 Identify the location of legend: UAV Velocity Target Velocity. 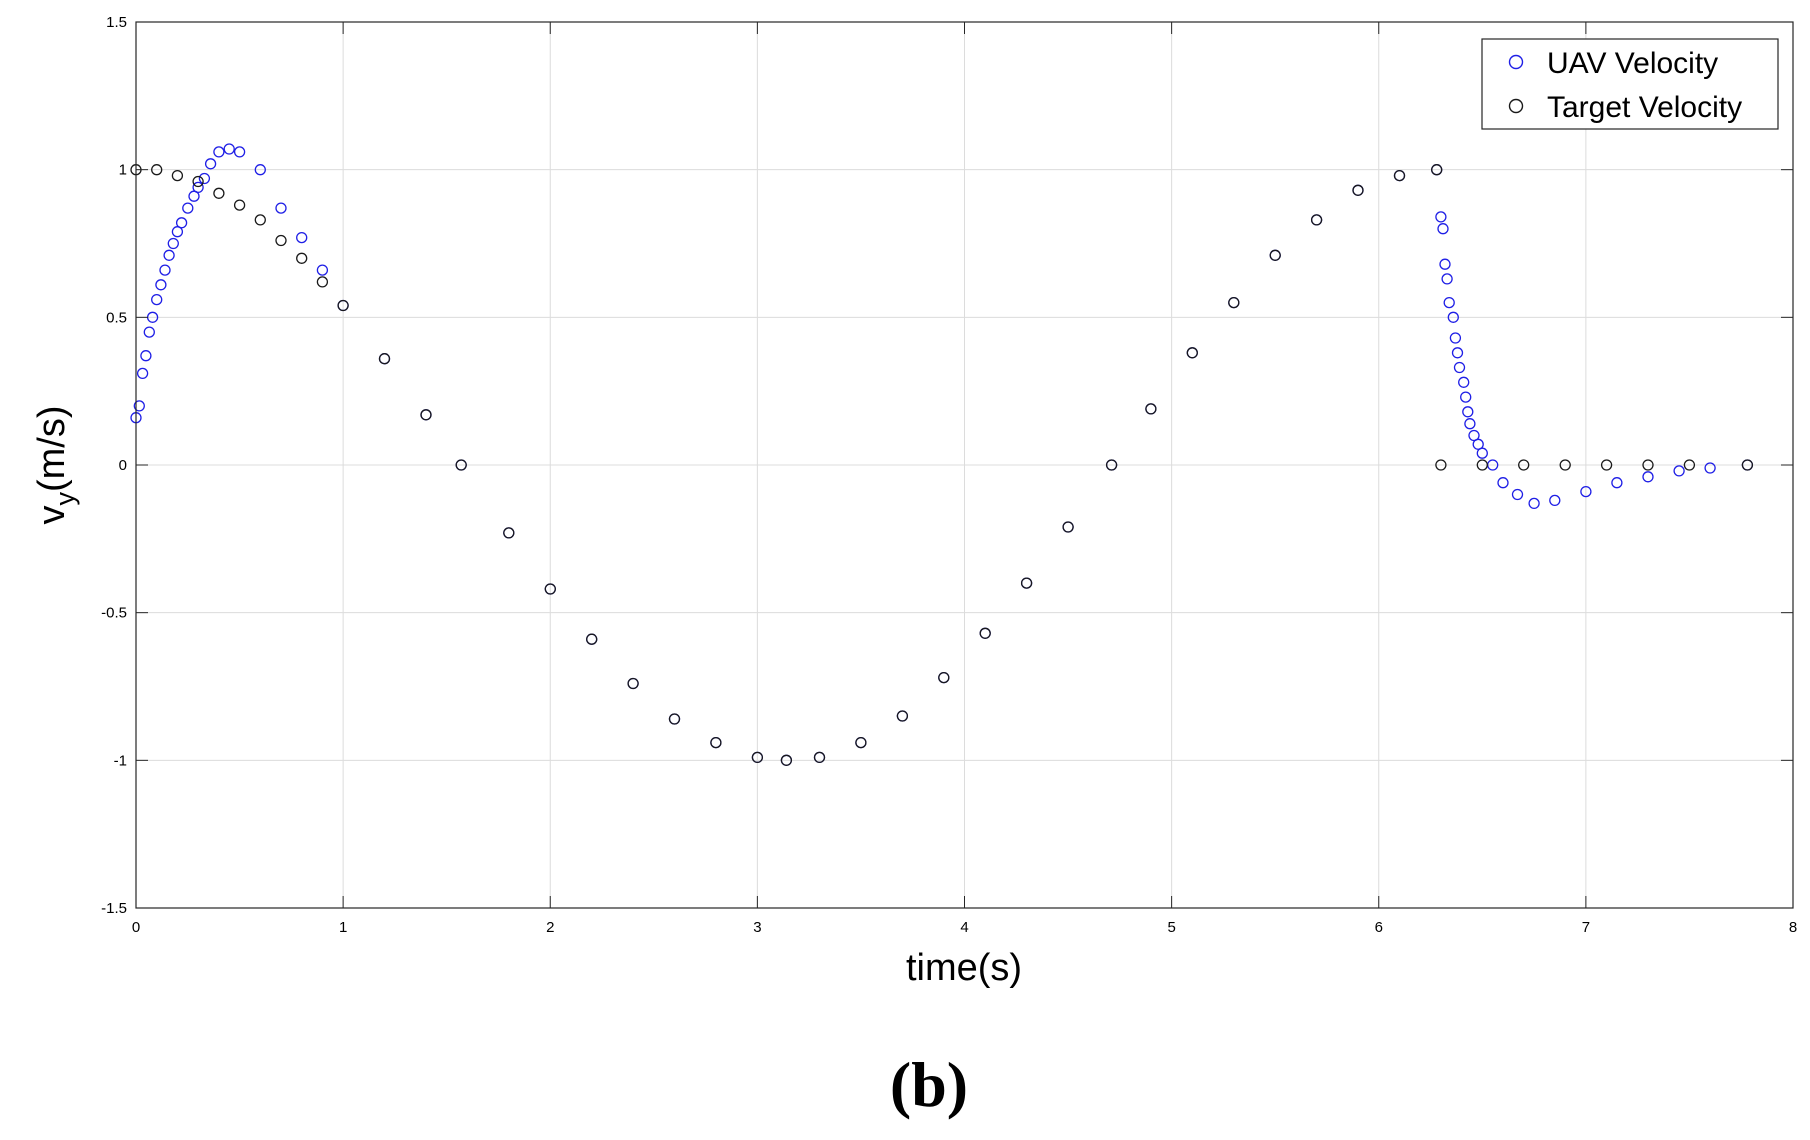
(1630, 84).